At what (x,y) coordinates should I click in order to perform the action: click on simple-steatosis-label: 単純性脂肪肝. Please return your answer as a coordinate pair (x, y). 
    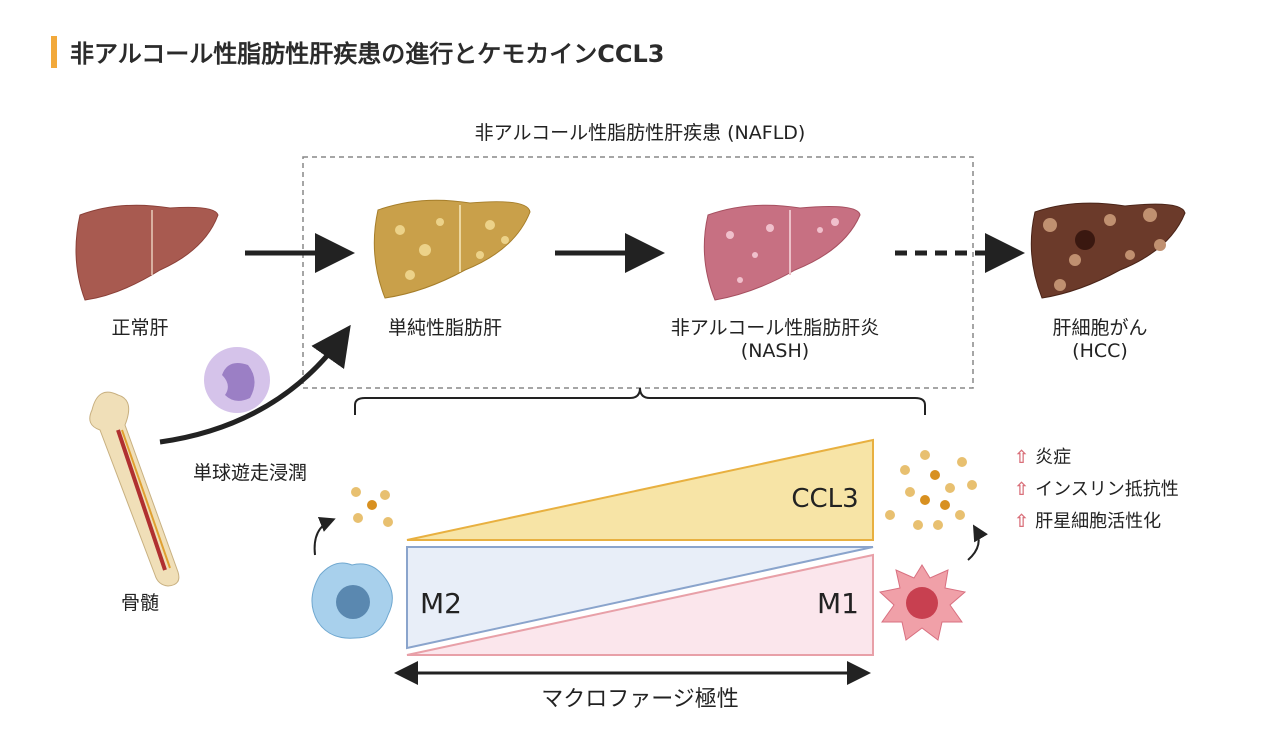
    Looking at the image, I should click on (445, 328).